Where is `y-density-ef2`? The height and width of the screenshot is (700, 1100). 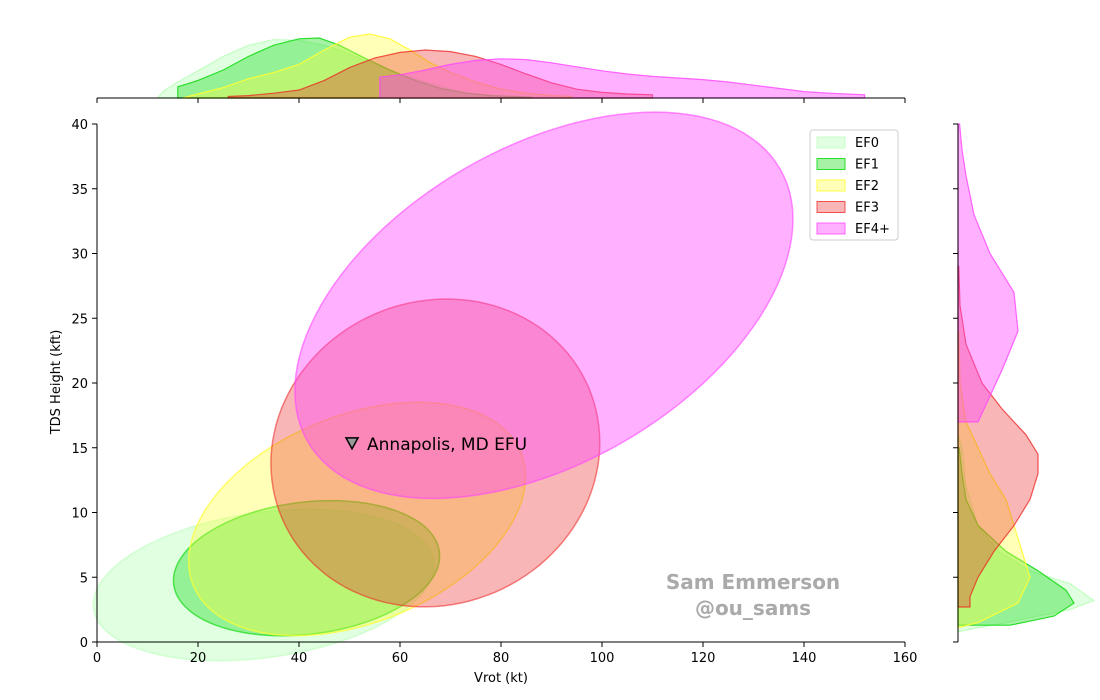 y-density-ef2 is located at coordinates (994, 479).